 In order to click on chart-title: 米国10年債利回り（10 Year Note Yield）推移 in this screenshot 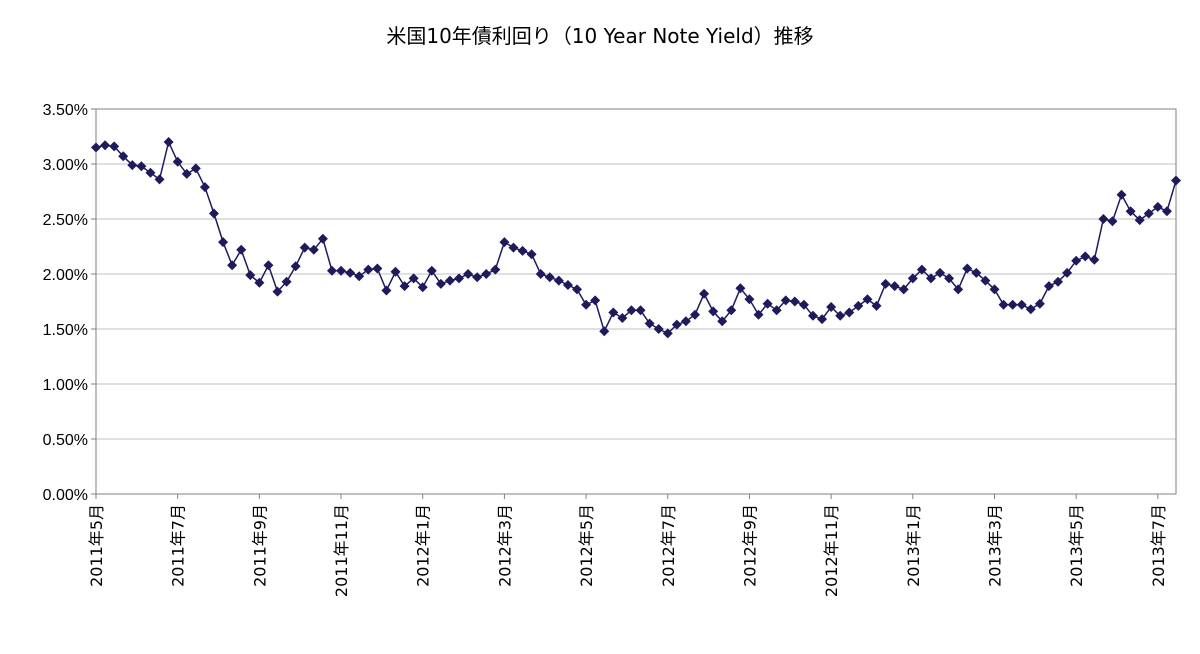, I will do `click(600, 36)`.